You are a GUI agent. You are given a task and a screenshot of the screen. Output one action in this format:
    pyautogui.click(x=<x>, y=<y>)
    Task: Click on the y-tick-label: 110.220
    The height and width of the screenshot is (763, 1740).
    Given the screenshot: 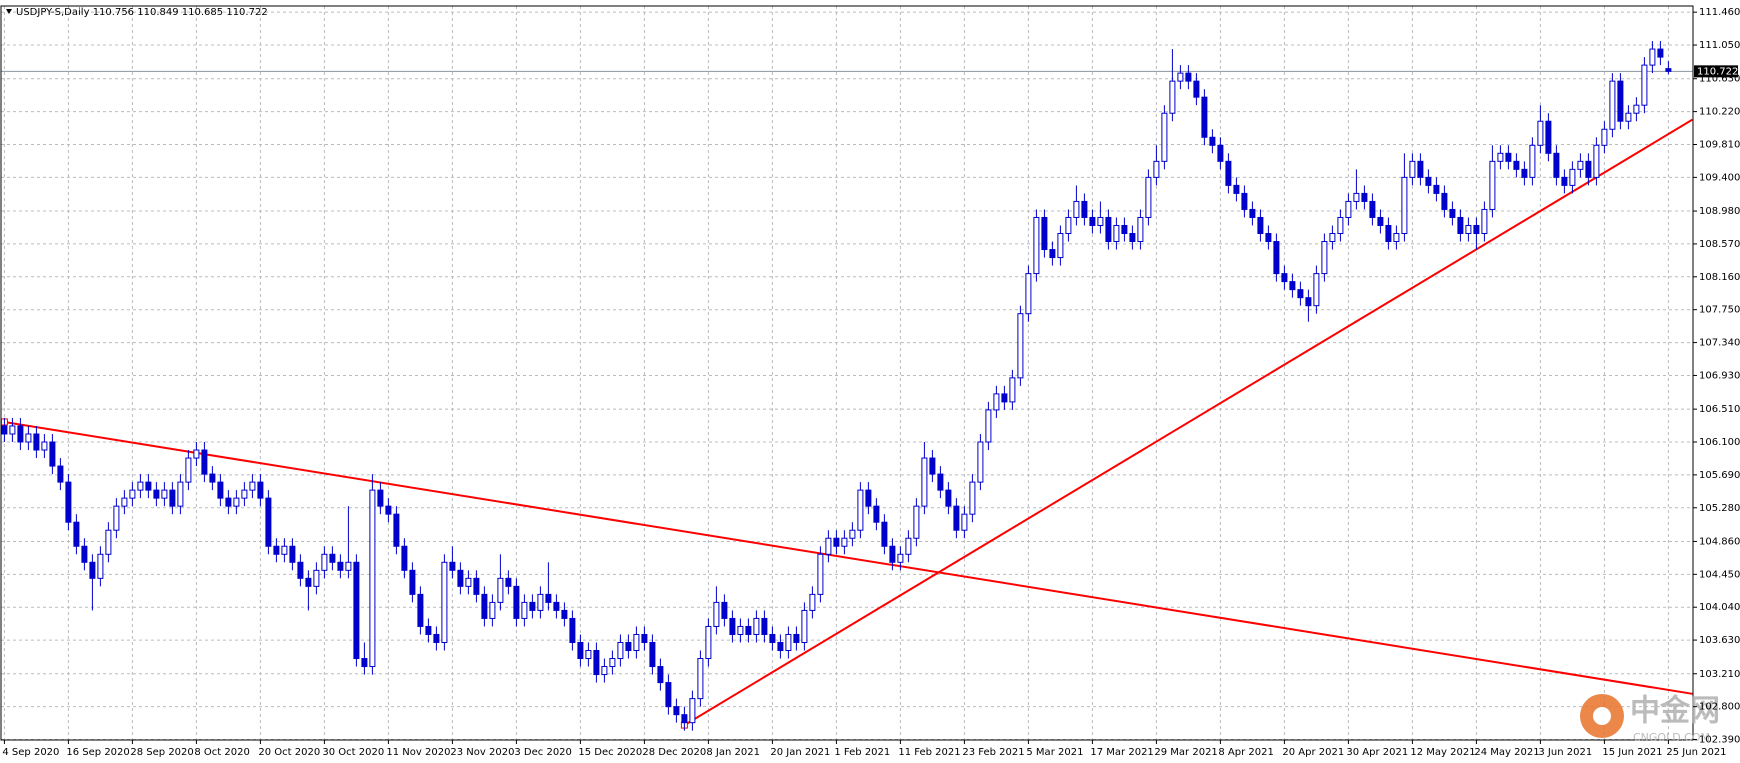 What is the action you would take?
    pyautogui.click(x=1719, y=112)
    